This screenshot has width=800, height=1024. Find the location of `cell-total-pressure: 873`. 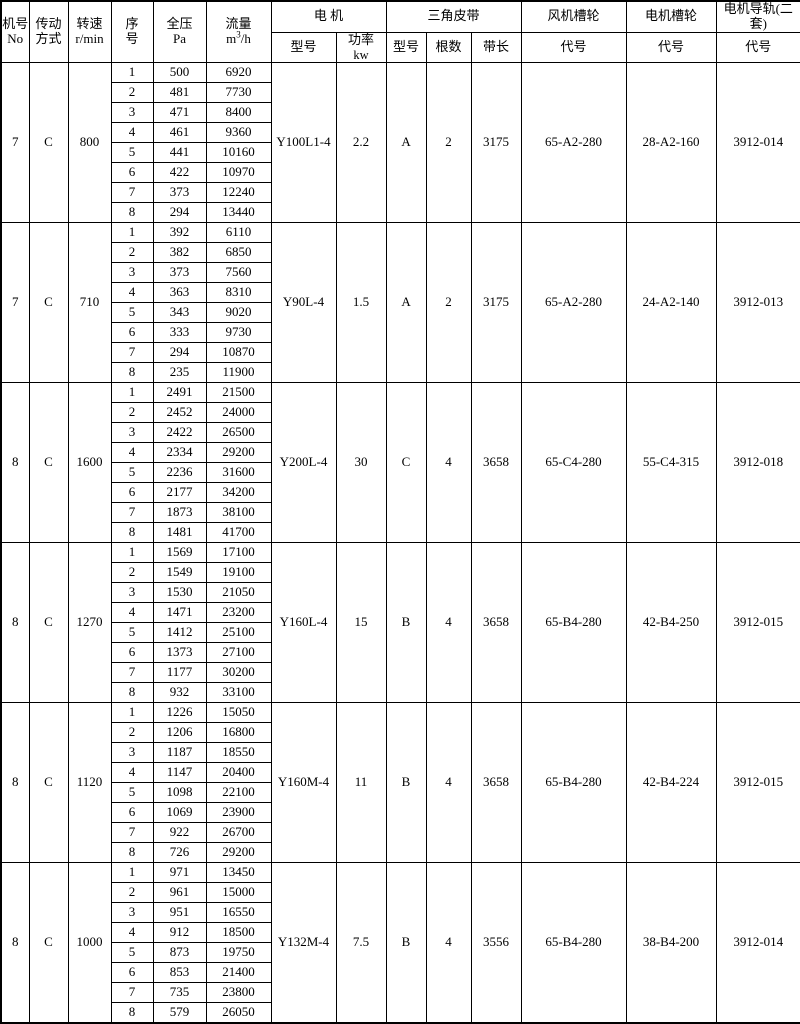

cell-total-pressure: 873 is located at coordinates (179, 953).